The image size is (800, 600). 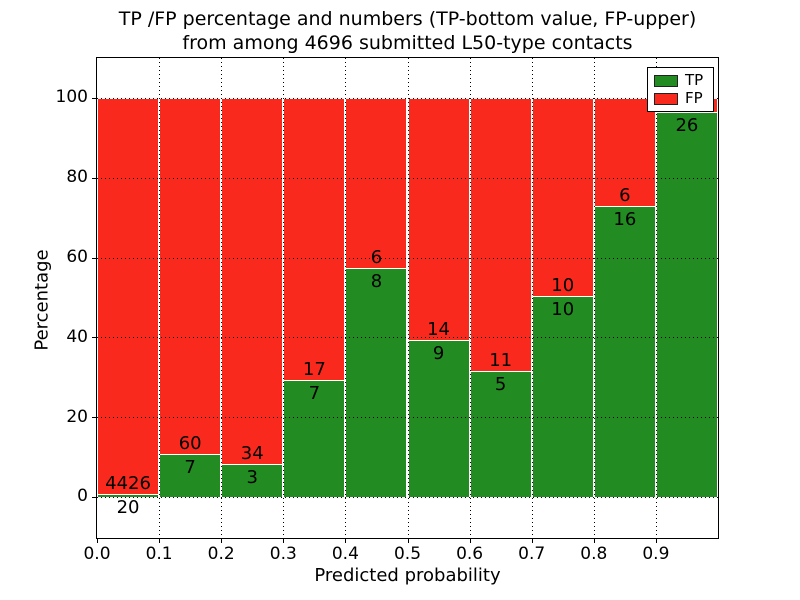 I want to click on fp-count-label: 11, so click(x=501, y=361).